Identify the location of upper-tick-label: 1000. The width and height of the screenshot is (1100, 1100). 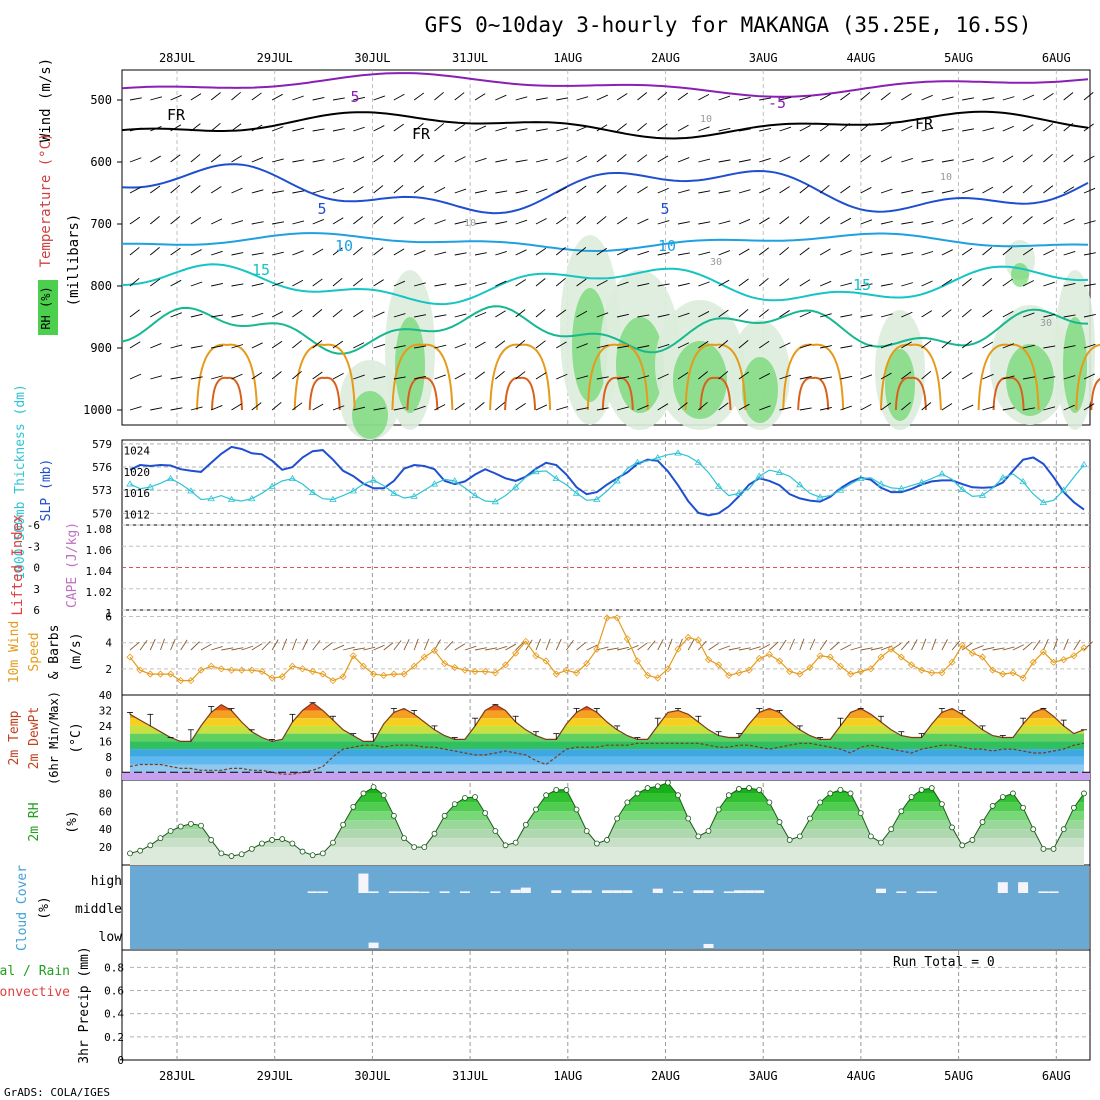
(97, 410).